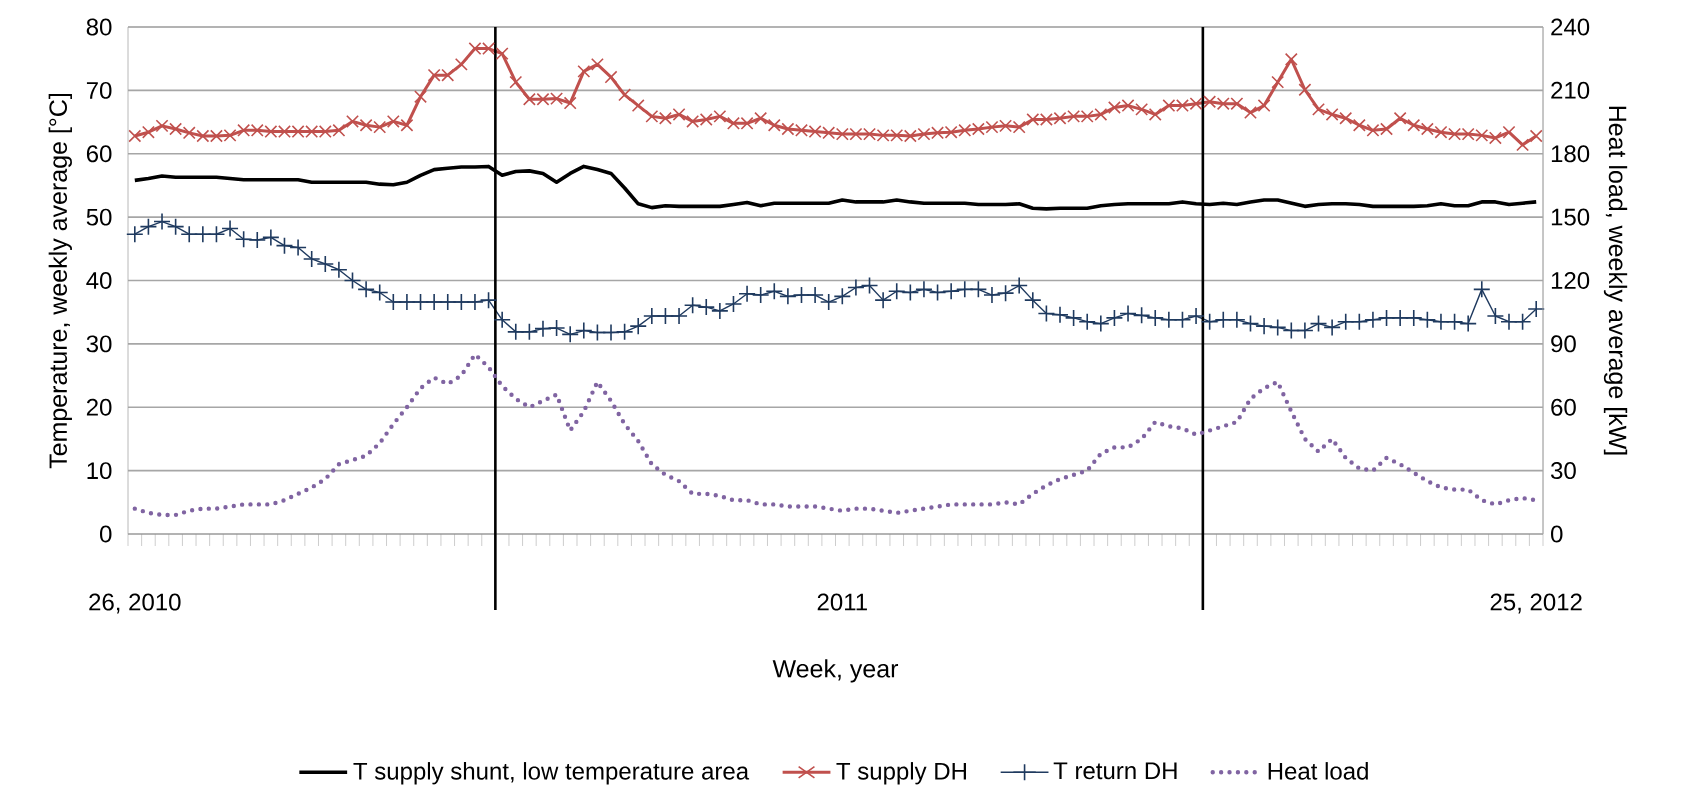 The height and width of the screenshot is (796, 1704). Describe the element at coordinates (1536, 603) in the screenshot. I see `x-tick-label: 25, 2012` at that location.